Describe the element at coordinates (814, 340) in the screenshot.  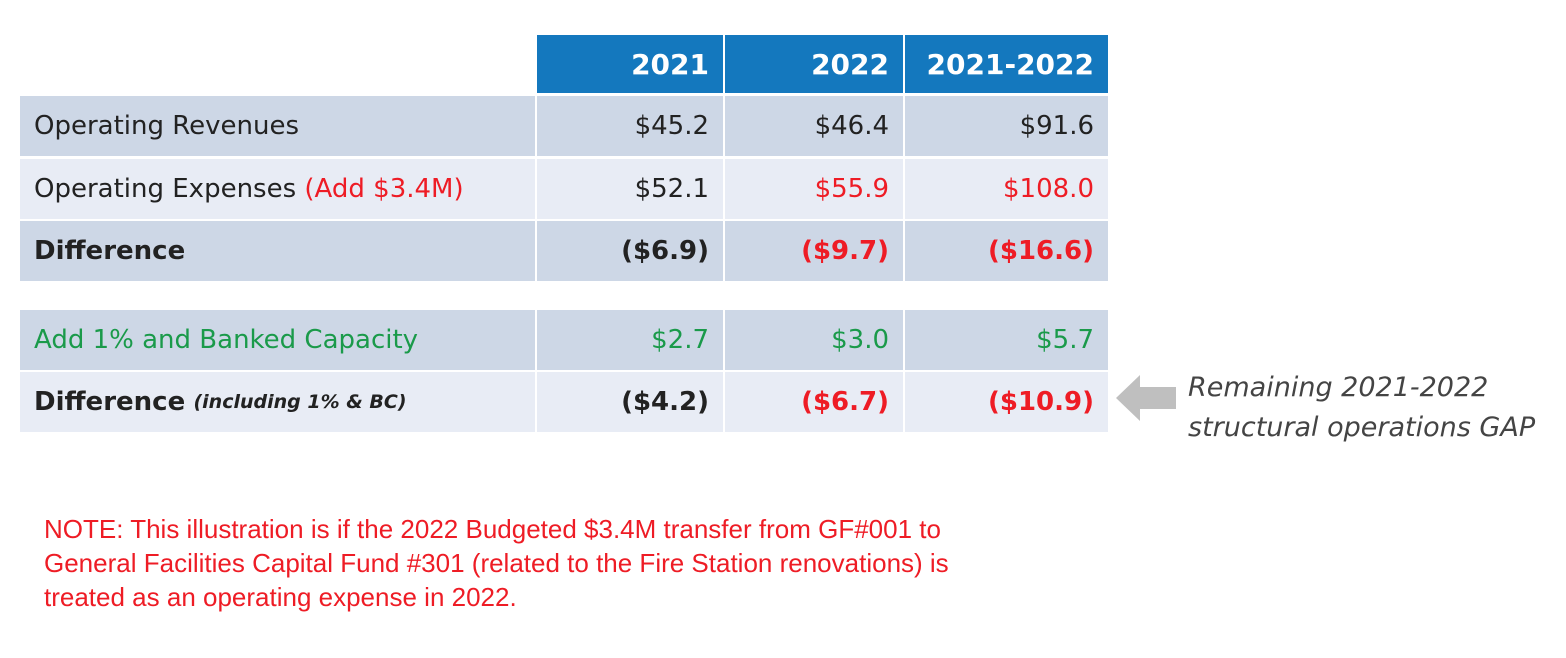
I see `cell: $3.0` at that location.